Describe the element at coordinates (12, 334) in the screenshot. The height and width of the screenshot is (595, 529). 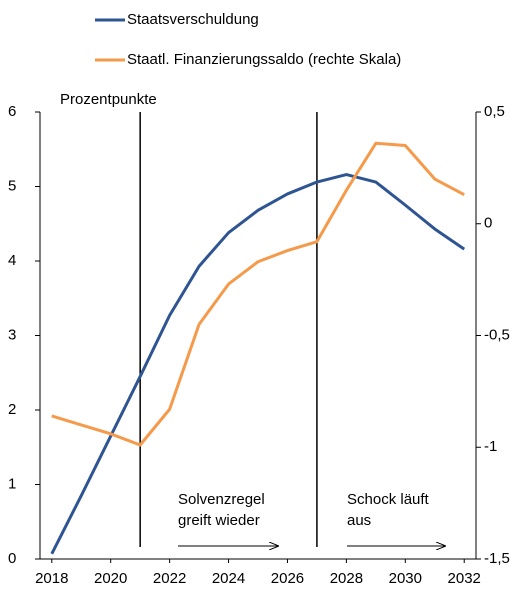
I see `y-tick-label: 3` at that location.